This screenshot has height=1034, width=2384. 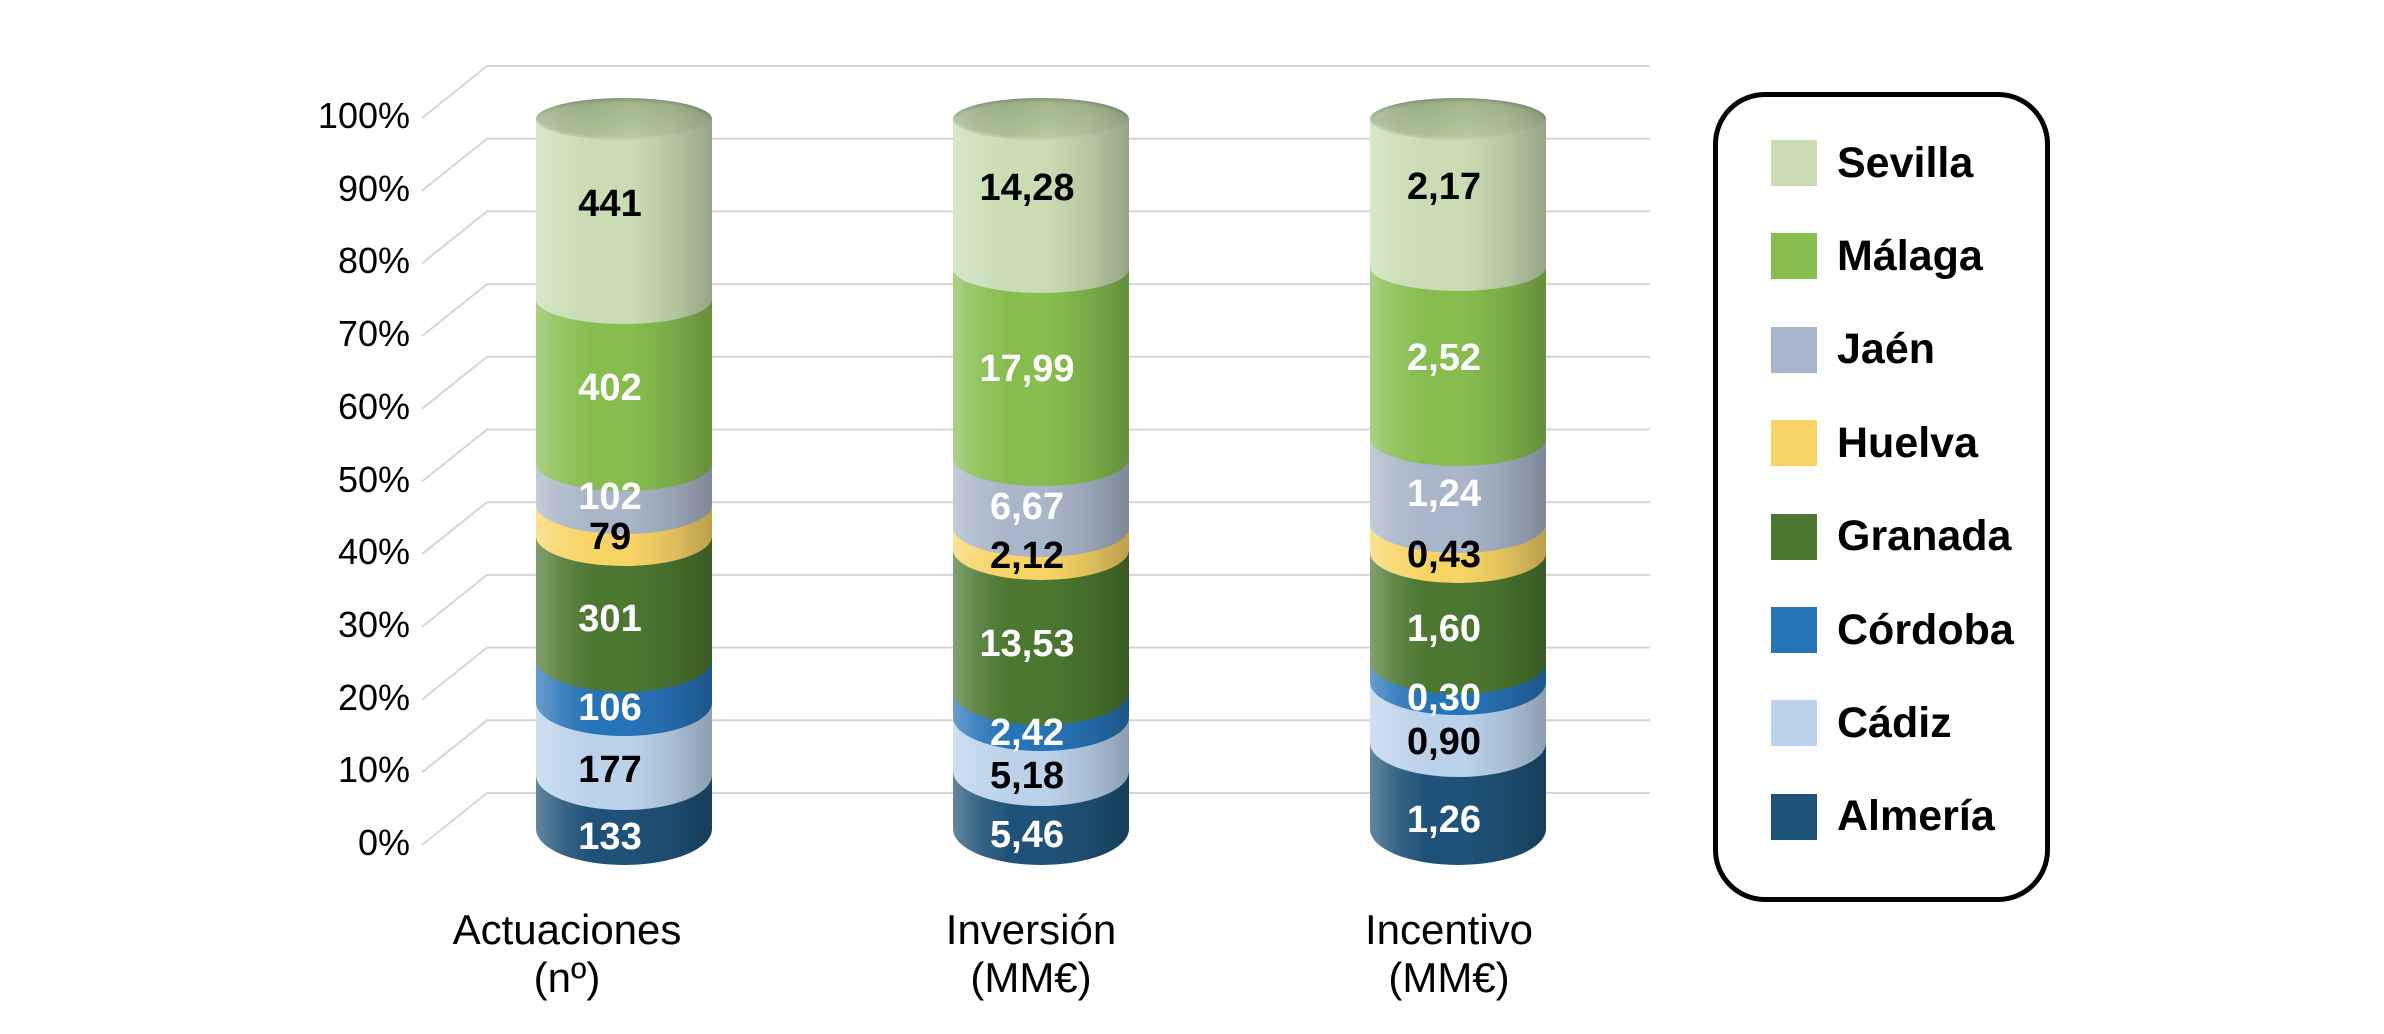 I want to click on y-axis-tick-label: 100%, so click(x=363, y=115).